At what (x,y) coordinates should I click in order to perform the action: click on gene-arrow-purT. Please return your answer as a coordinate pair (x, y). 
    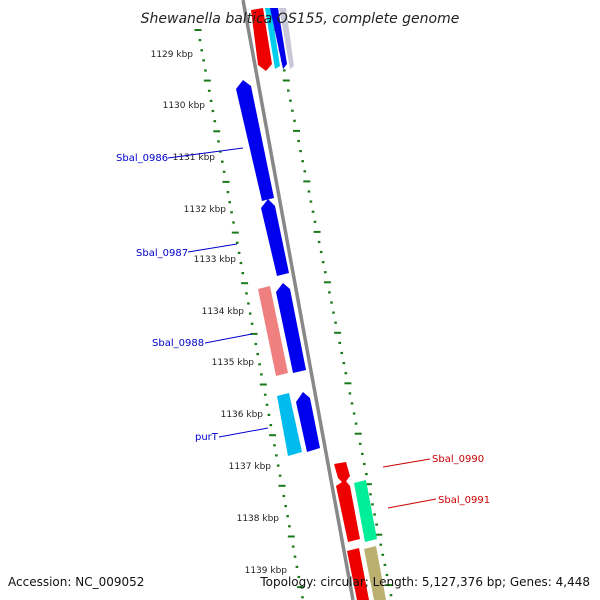
    Looking at the image, I should click on (289, 424).